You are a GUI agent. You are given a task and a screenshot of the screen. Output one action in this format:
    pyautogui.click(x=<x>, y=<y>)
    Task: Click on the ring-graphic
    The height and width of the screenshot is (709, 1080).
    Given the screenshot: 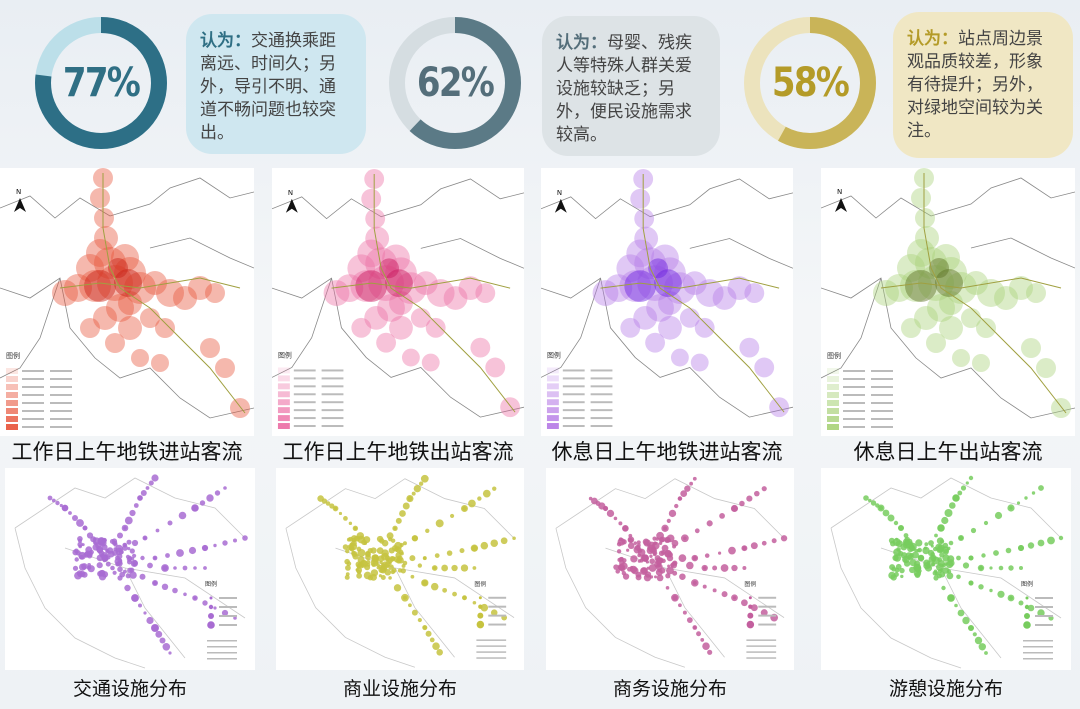 What is the action you would take?
    pyautogui.click(x=101, y=83)
    